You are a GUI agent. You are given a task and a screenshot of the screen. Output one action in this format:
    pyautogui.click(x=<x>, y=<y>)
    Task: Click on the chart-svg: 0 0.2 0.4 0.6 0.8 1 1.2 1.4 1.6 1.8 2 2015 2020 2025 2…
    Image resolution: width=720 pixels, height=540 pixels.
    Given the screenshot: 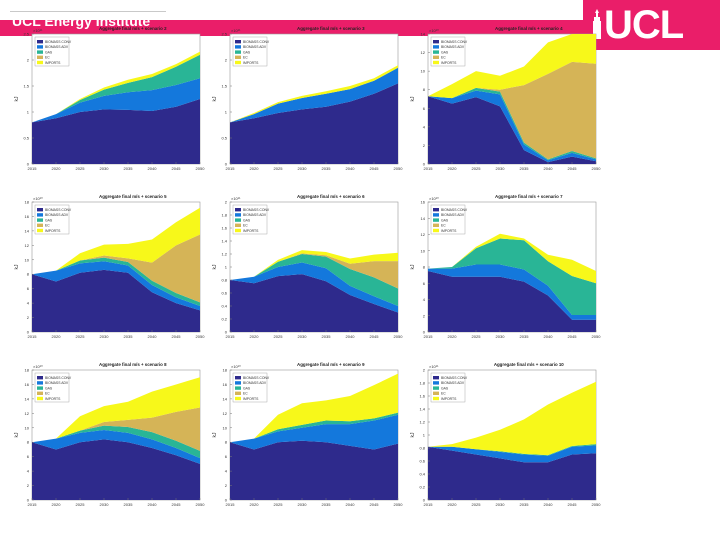 What is the action you would take?
    pyautogui.click(x=308, y=266)
    